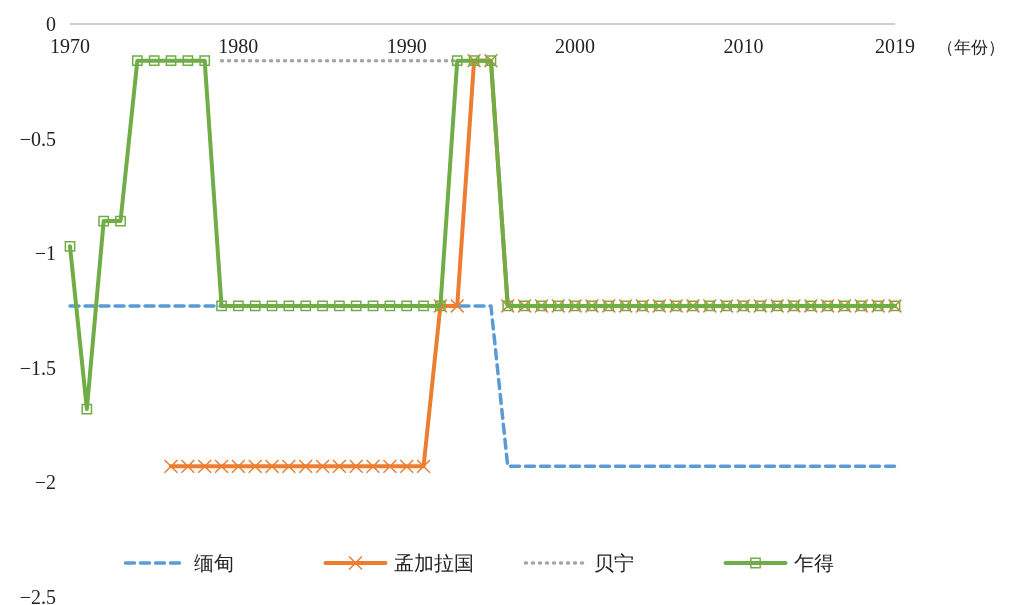 This screenshot has width=1011, height=605. Describe the element at coordinates (743, 46) in the screenshot. I see `x-tick-label: 2010` at that location.